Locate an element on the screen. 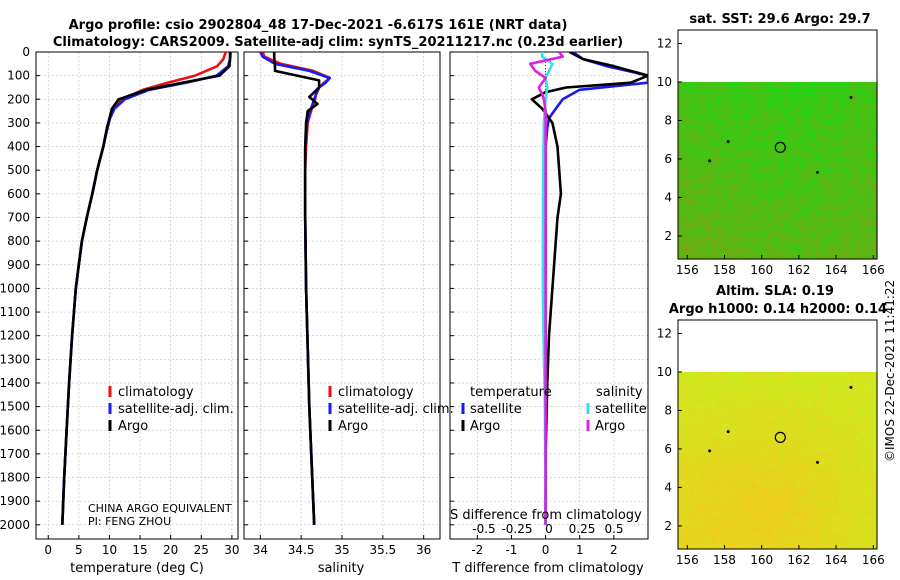 This screenshot has width=900, height=580. sla_map-ytick-label: 10 is located at coordinates (664, 372).